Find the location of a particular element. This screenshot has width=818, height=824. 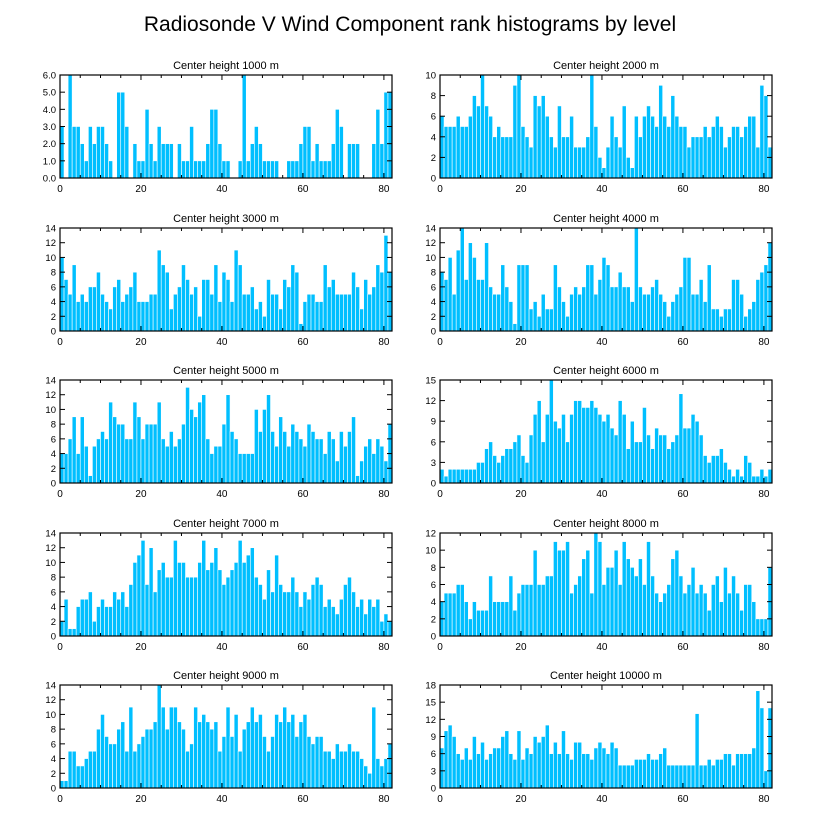

x-tick-label: 40 is located at coordinates (602, 799).